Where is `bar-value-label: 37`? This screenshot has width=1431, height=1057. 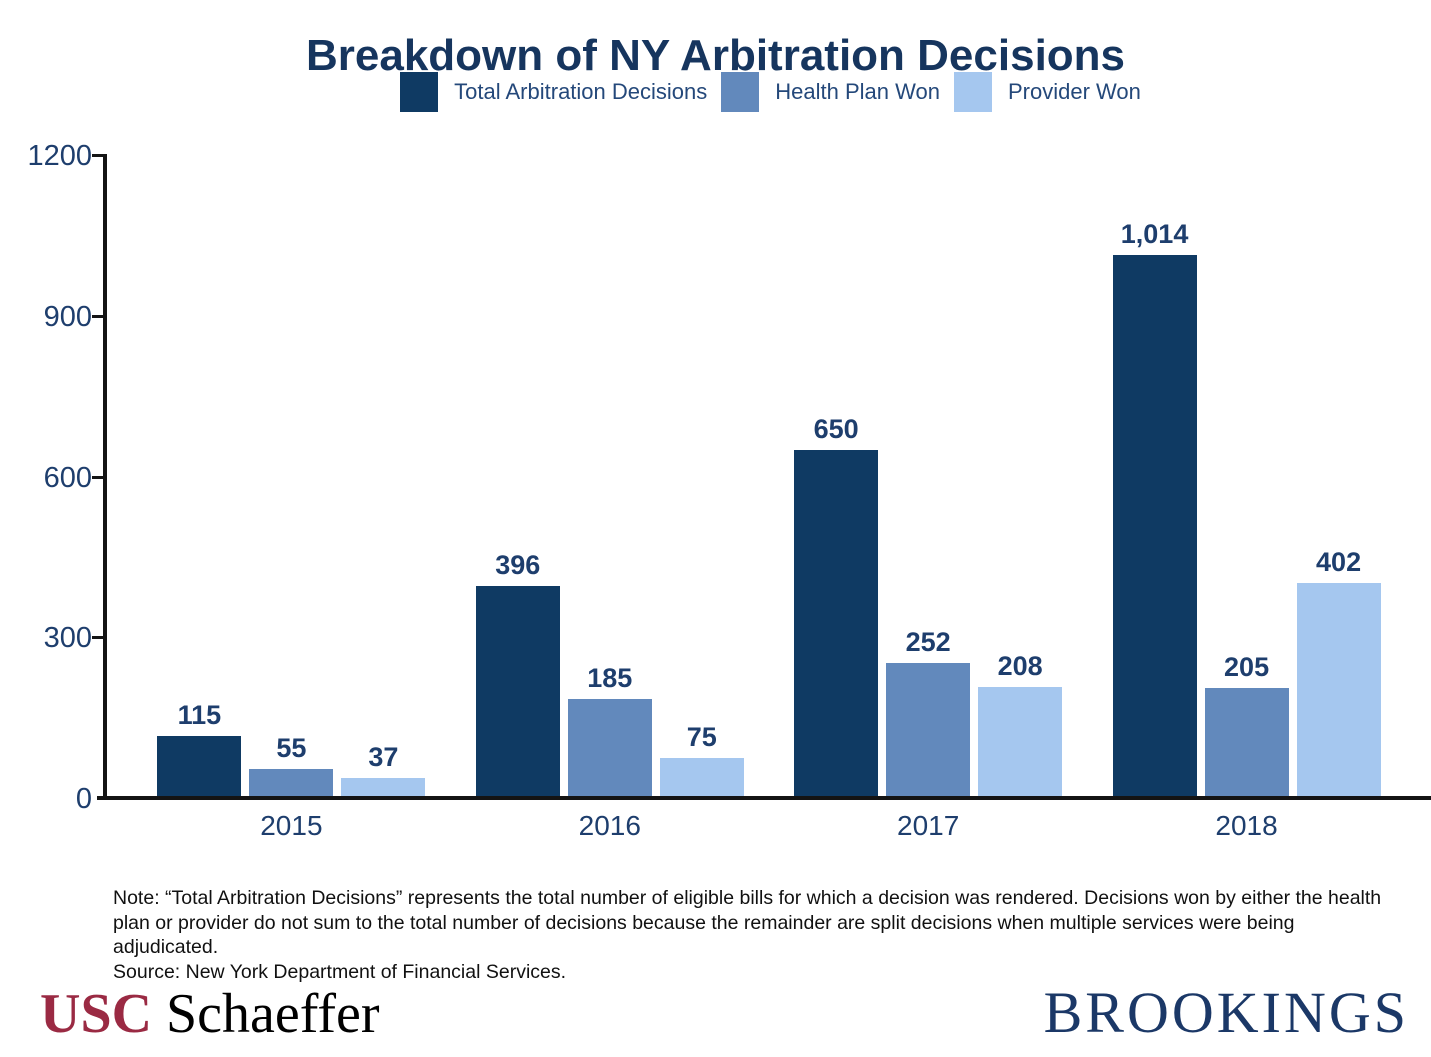
bar-value-label: 37 is located at coordinates (383, 757).